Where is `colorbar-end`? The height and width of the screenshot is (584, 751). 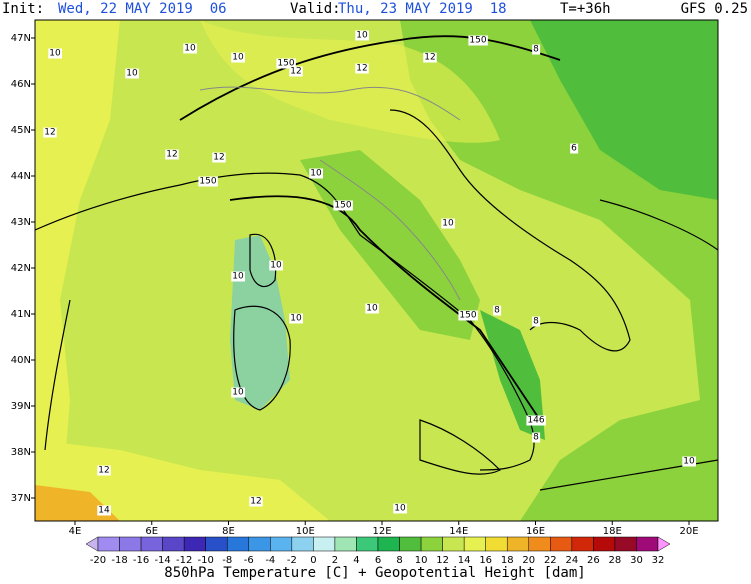
colorbar-end is located at coordinates (664, 544).